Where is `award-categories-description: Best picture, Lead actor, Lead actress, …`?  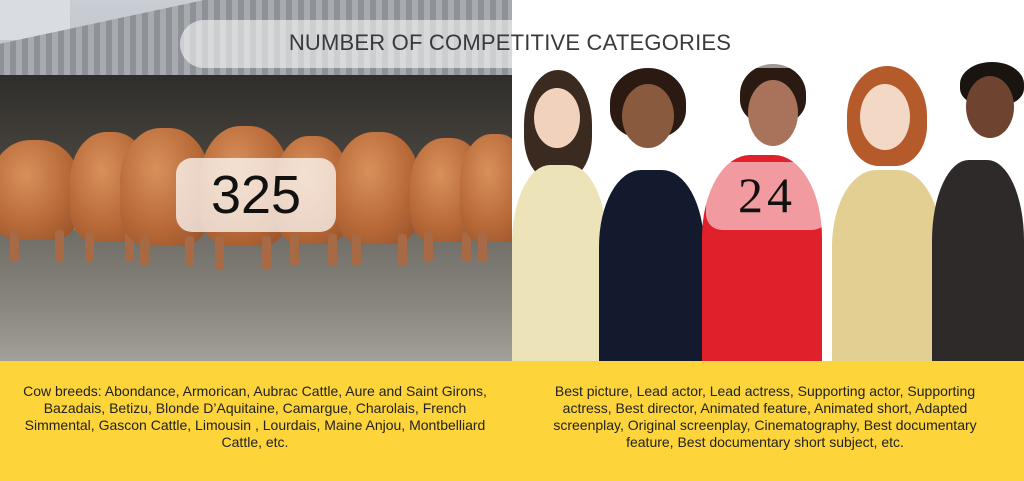
award-categories-description: Best picture, Lead actor, Lead actress, … is located at coordinates (765, 416).